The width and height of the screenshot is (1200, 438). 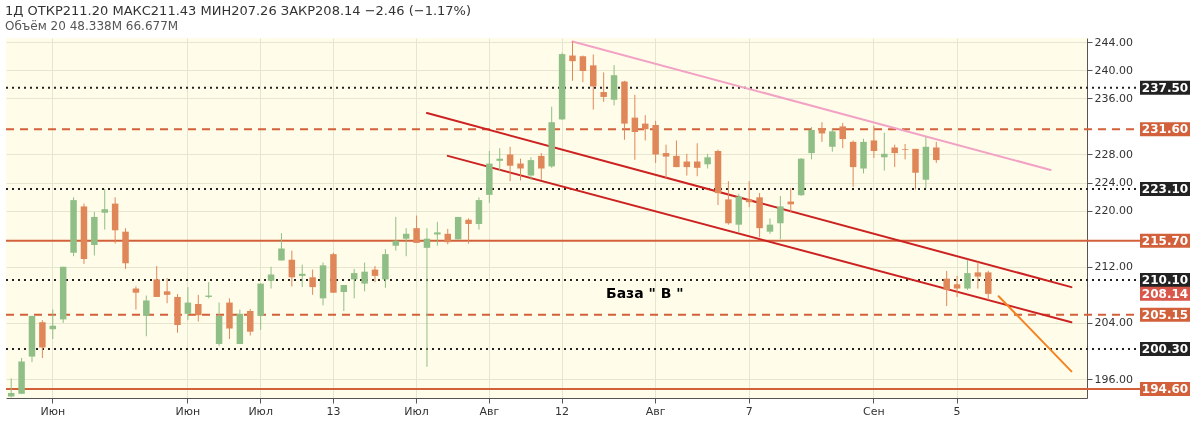 What do you see at coordinates (1165, 348) in the screenshot?
I see `ref-line-label: 200.30` at bounding box center [1165, 348].